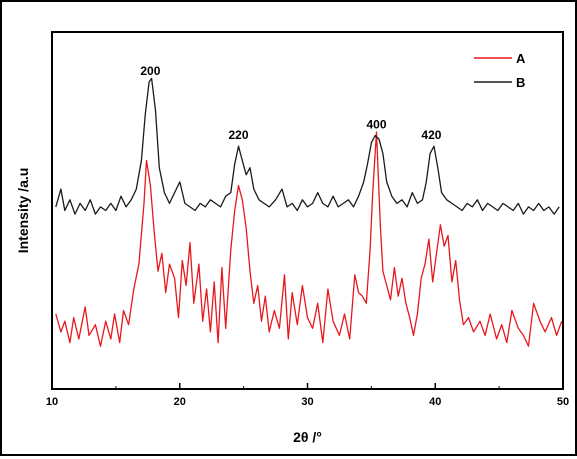 The image size is (577, 459). What do you see at coordinates (307, 402) in the screenshot?
I see `x-tick-label: 30` at bounding box center [307, 402].